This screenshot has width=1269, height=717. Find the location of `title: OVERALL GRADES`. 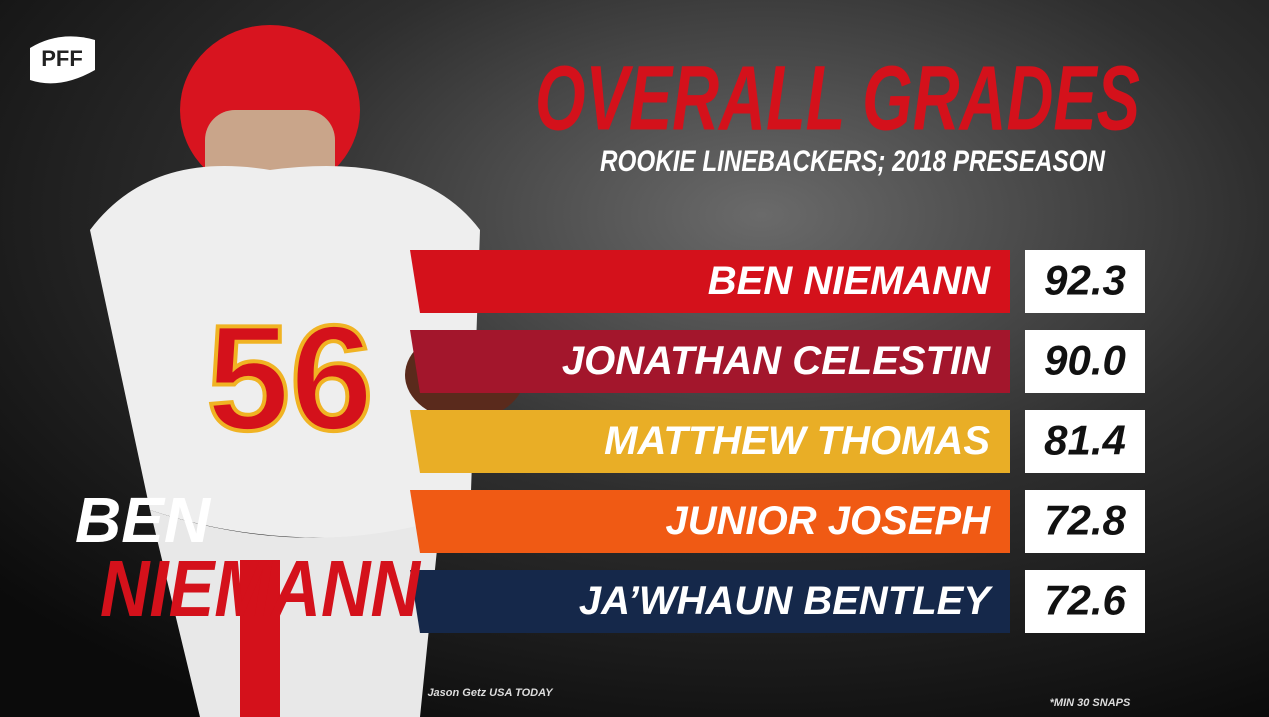

title: OVERALL GRADES is located at coordinates (837, 98).